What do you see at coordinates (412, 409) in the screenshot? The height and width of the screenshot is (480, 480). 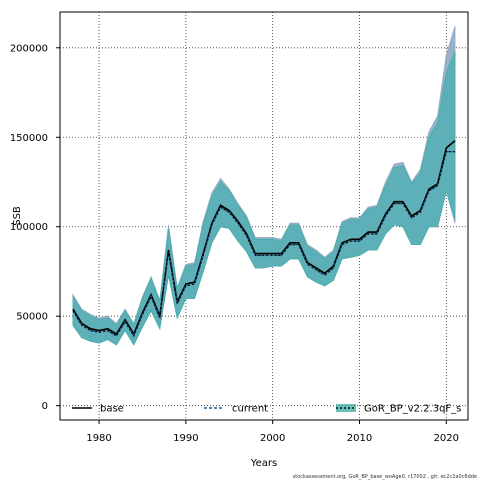 I see `legend-label-3: GoR_BP_v2.2.3qF_s` at bounding box center [412, 409].